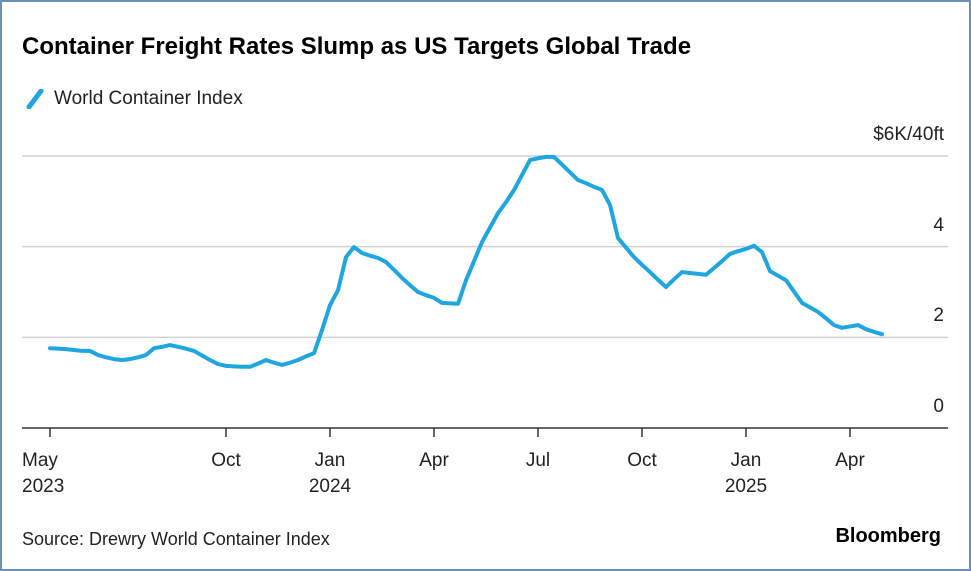  What do you see at coordinates (35, 99) in the screenshot?
I see `legend-swatch` at bounding box center [35, 99].